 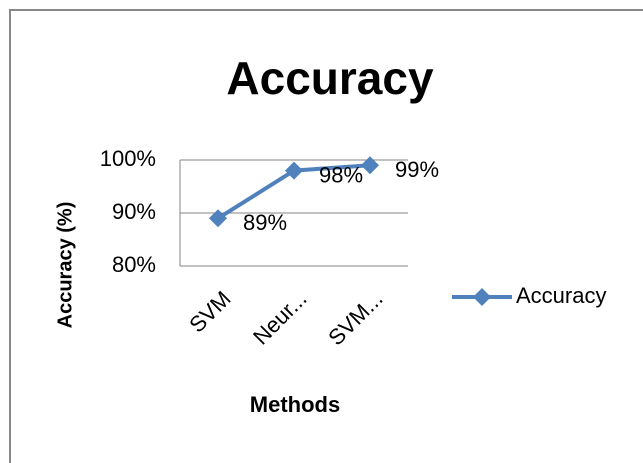 I want to click on y-tick-label: 90%, so click(x=134, y=211).